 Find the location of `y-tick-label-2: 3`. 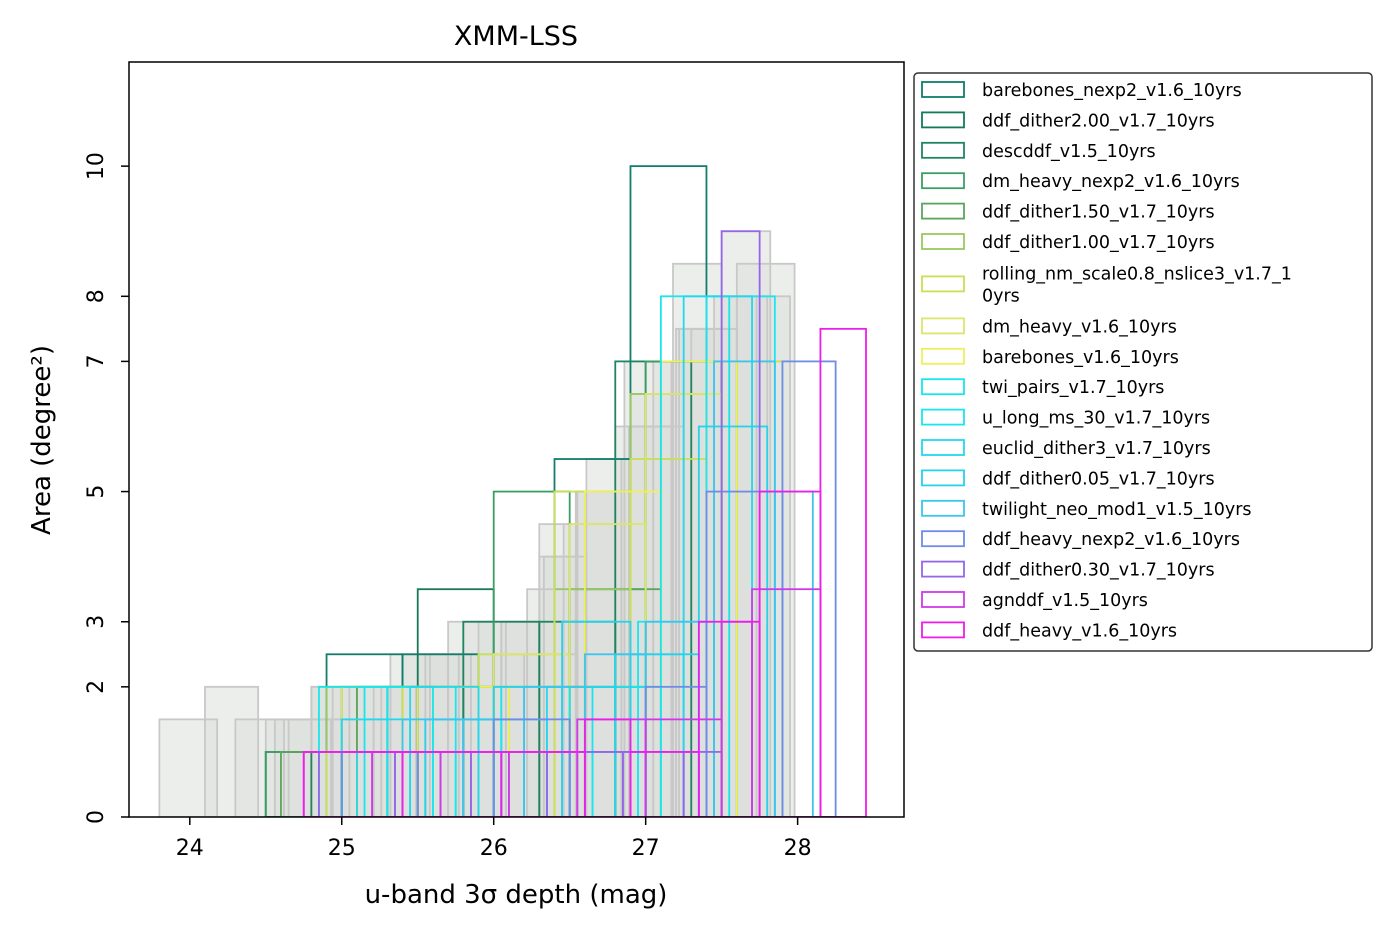

y-tick-label-2: 3 is located at coordinates (96, 622).